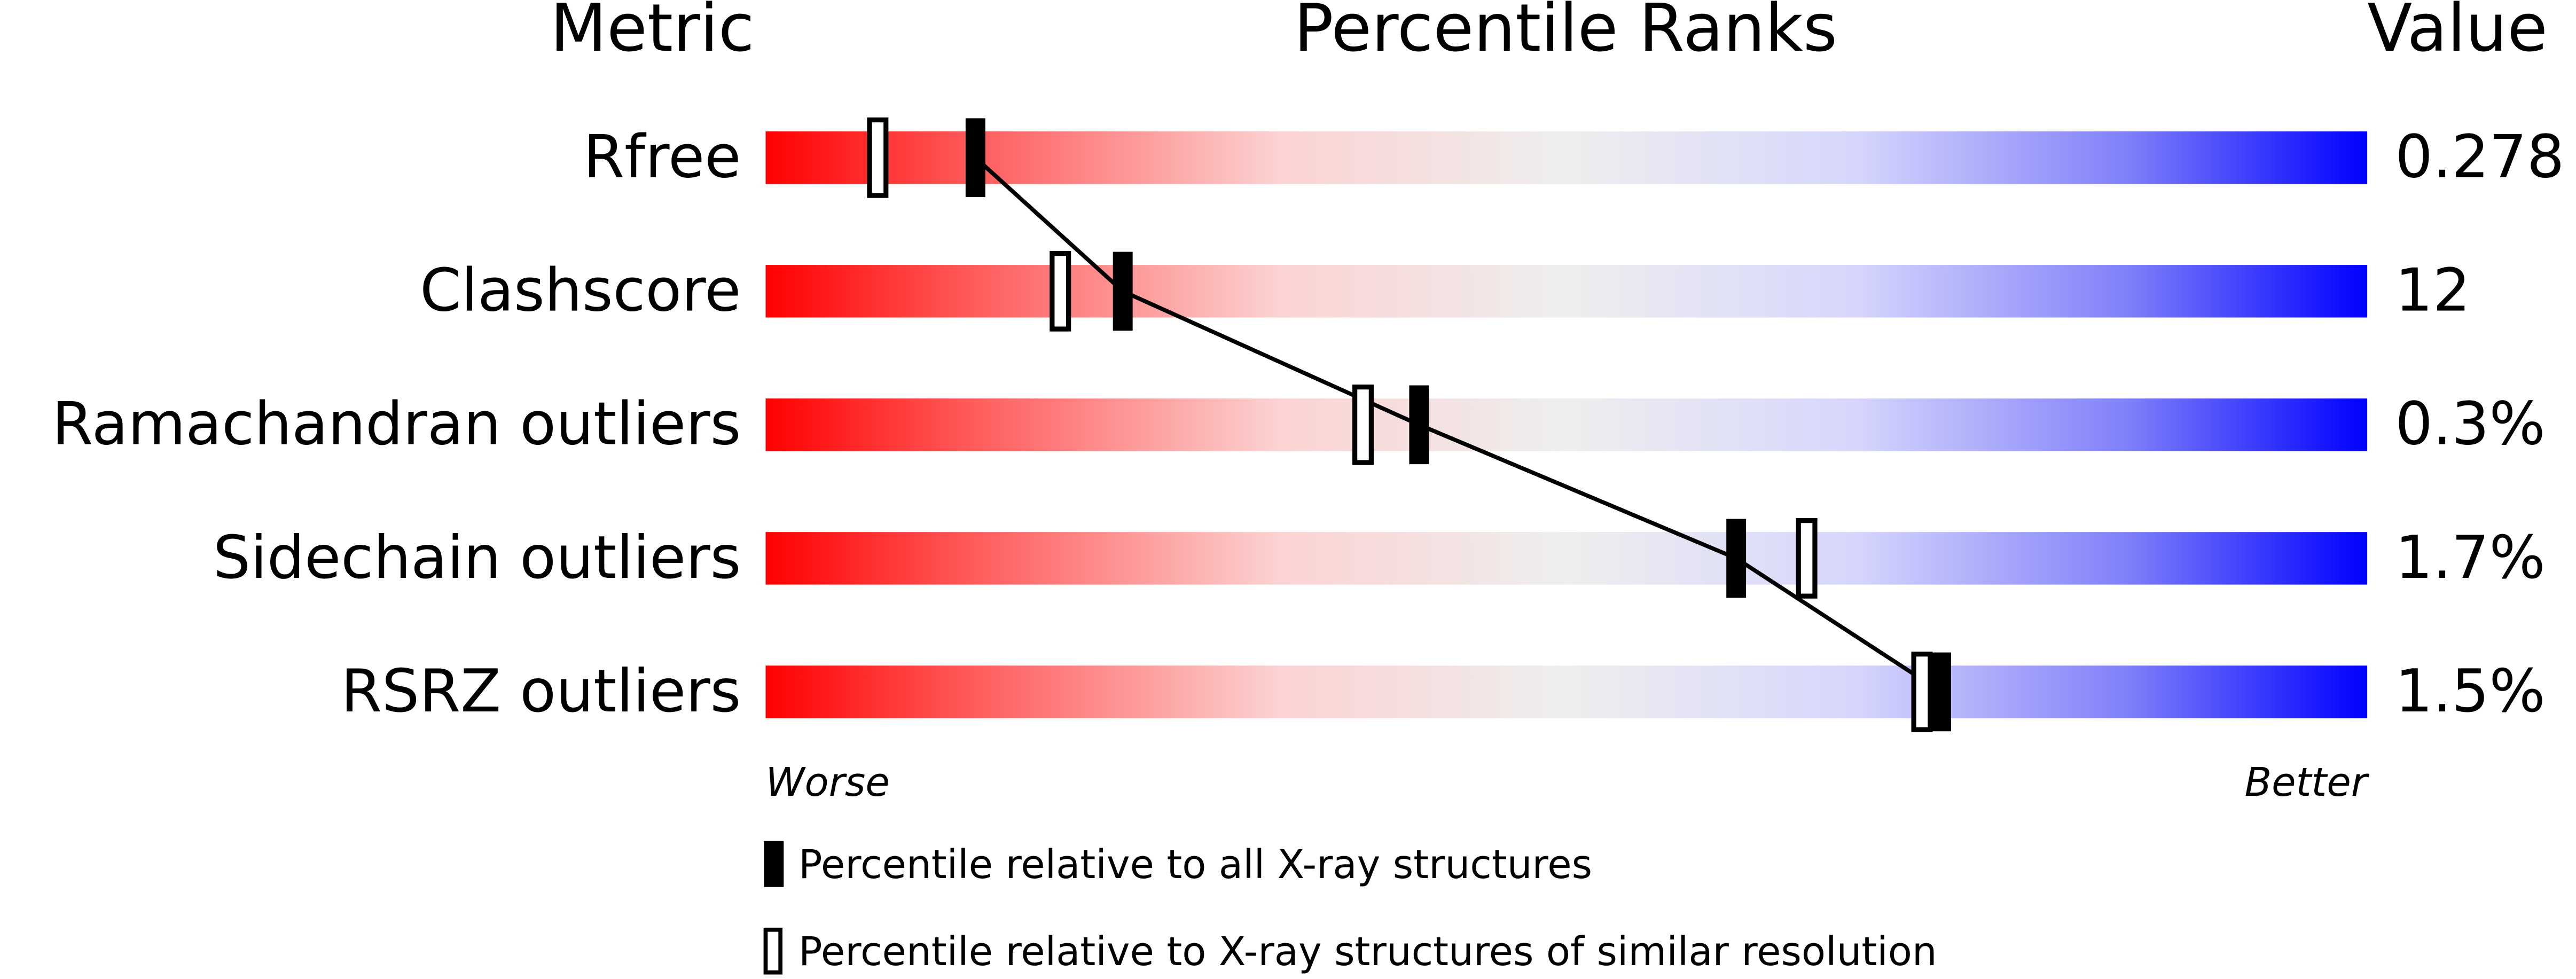 The height and width of the screenshot is (979, 2576). Describe the element at coordinates (2457, 33) in the screenshot. I see `column-header: Value` at that location.